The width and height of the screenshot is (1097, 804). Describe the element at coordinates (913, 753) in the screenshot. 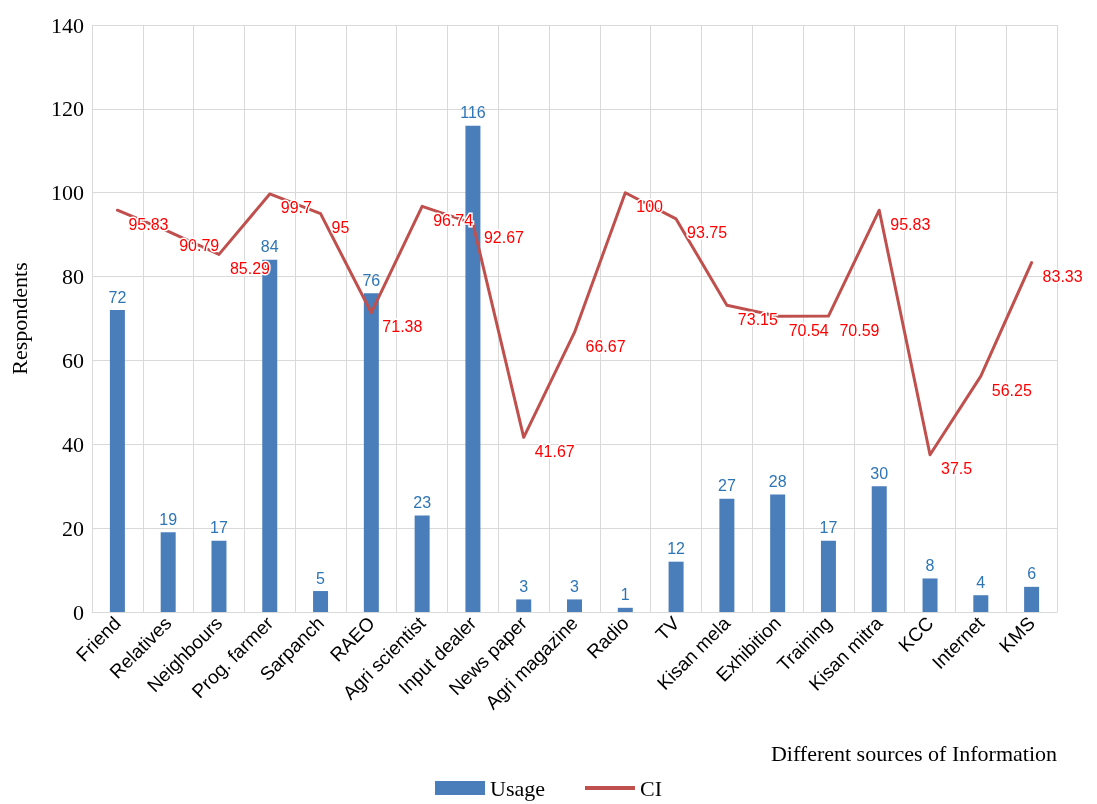

I see `x-axis-title: Different sources of Information` at that location.